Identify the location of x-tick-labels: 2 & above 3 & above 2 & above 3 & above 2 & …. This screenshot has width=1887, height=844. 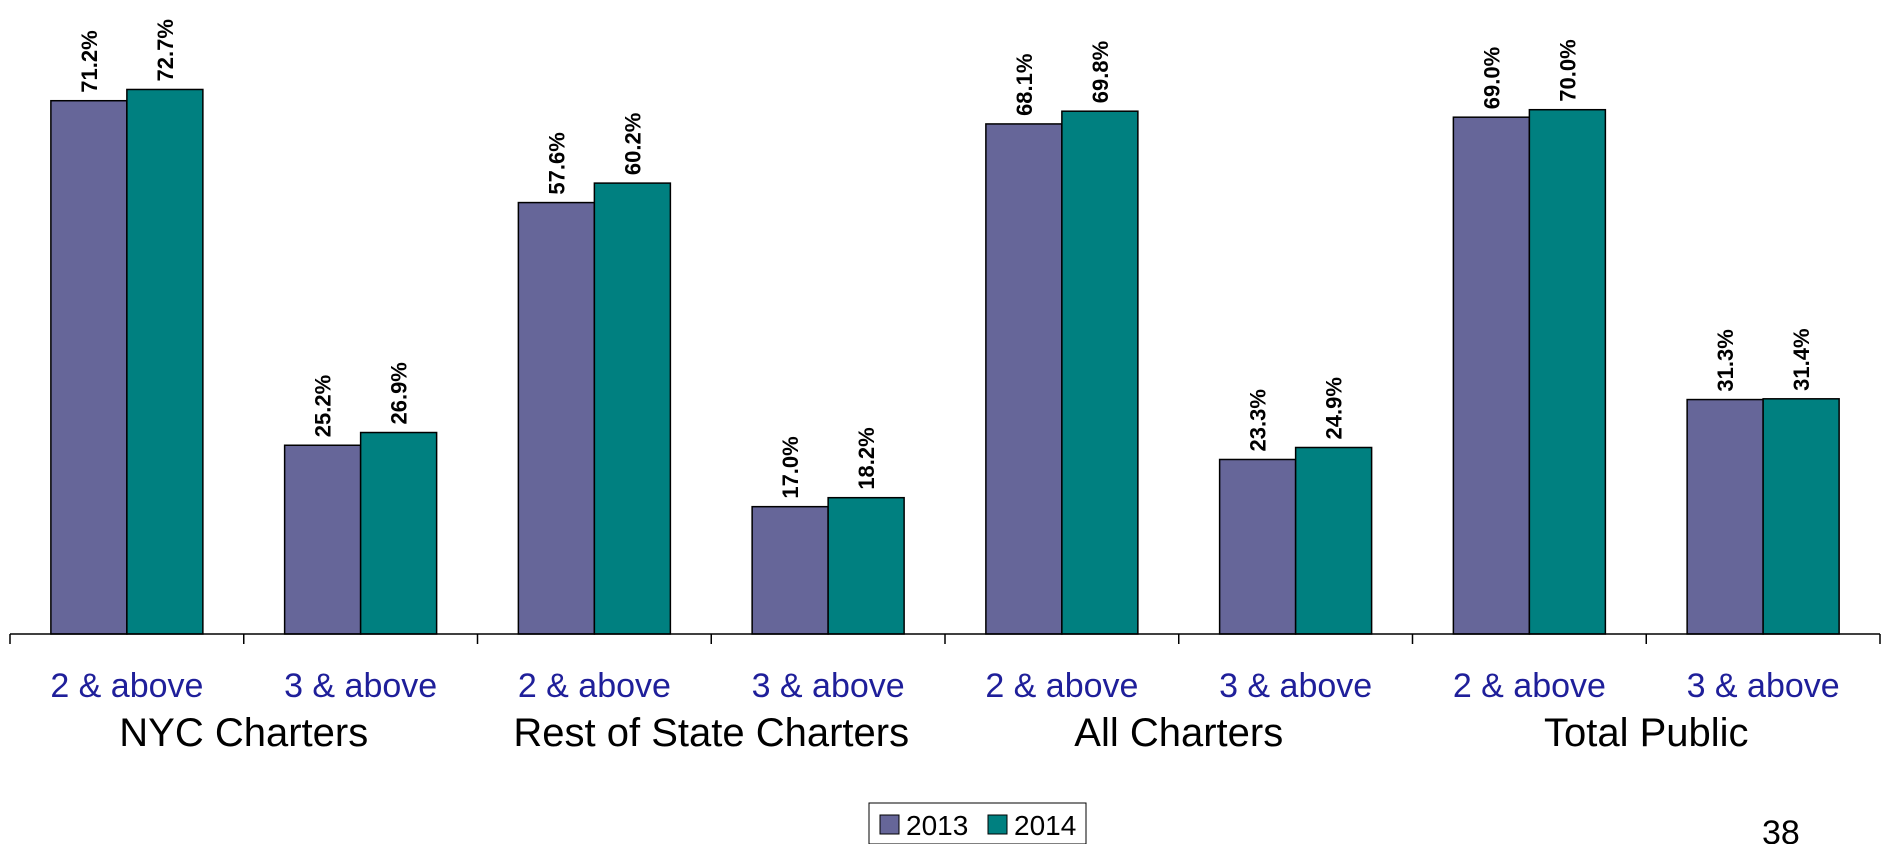
(944, 686).